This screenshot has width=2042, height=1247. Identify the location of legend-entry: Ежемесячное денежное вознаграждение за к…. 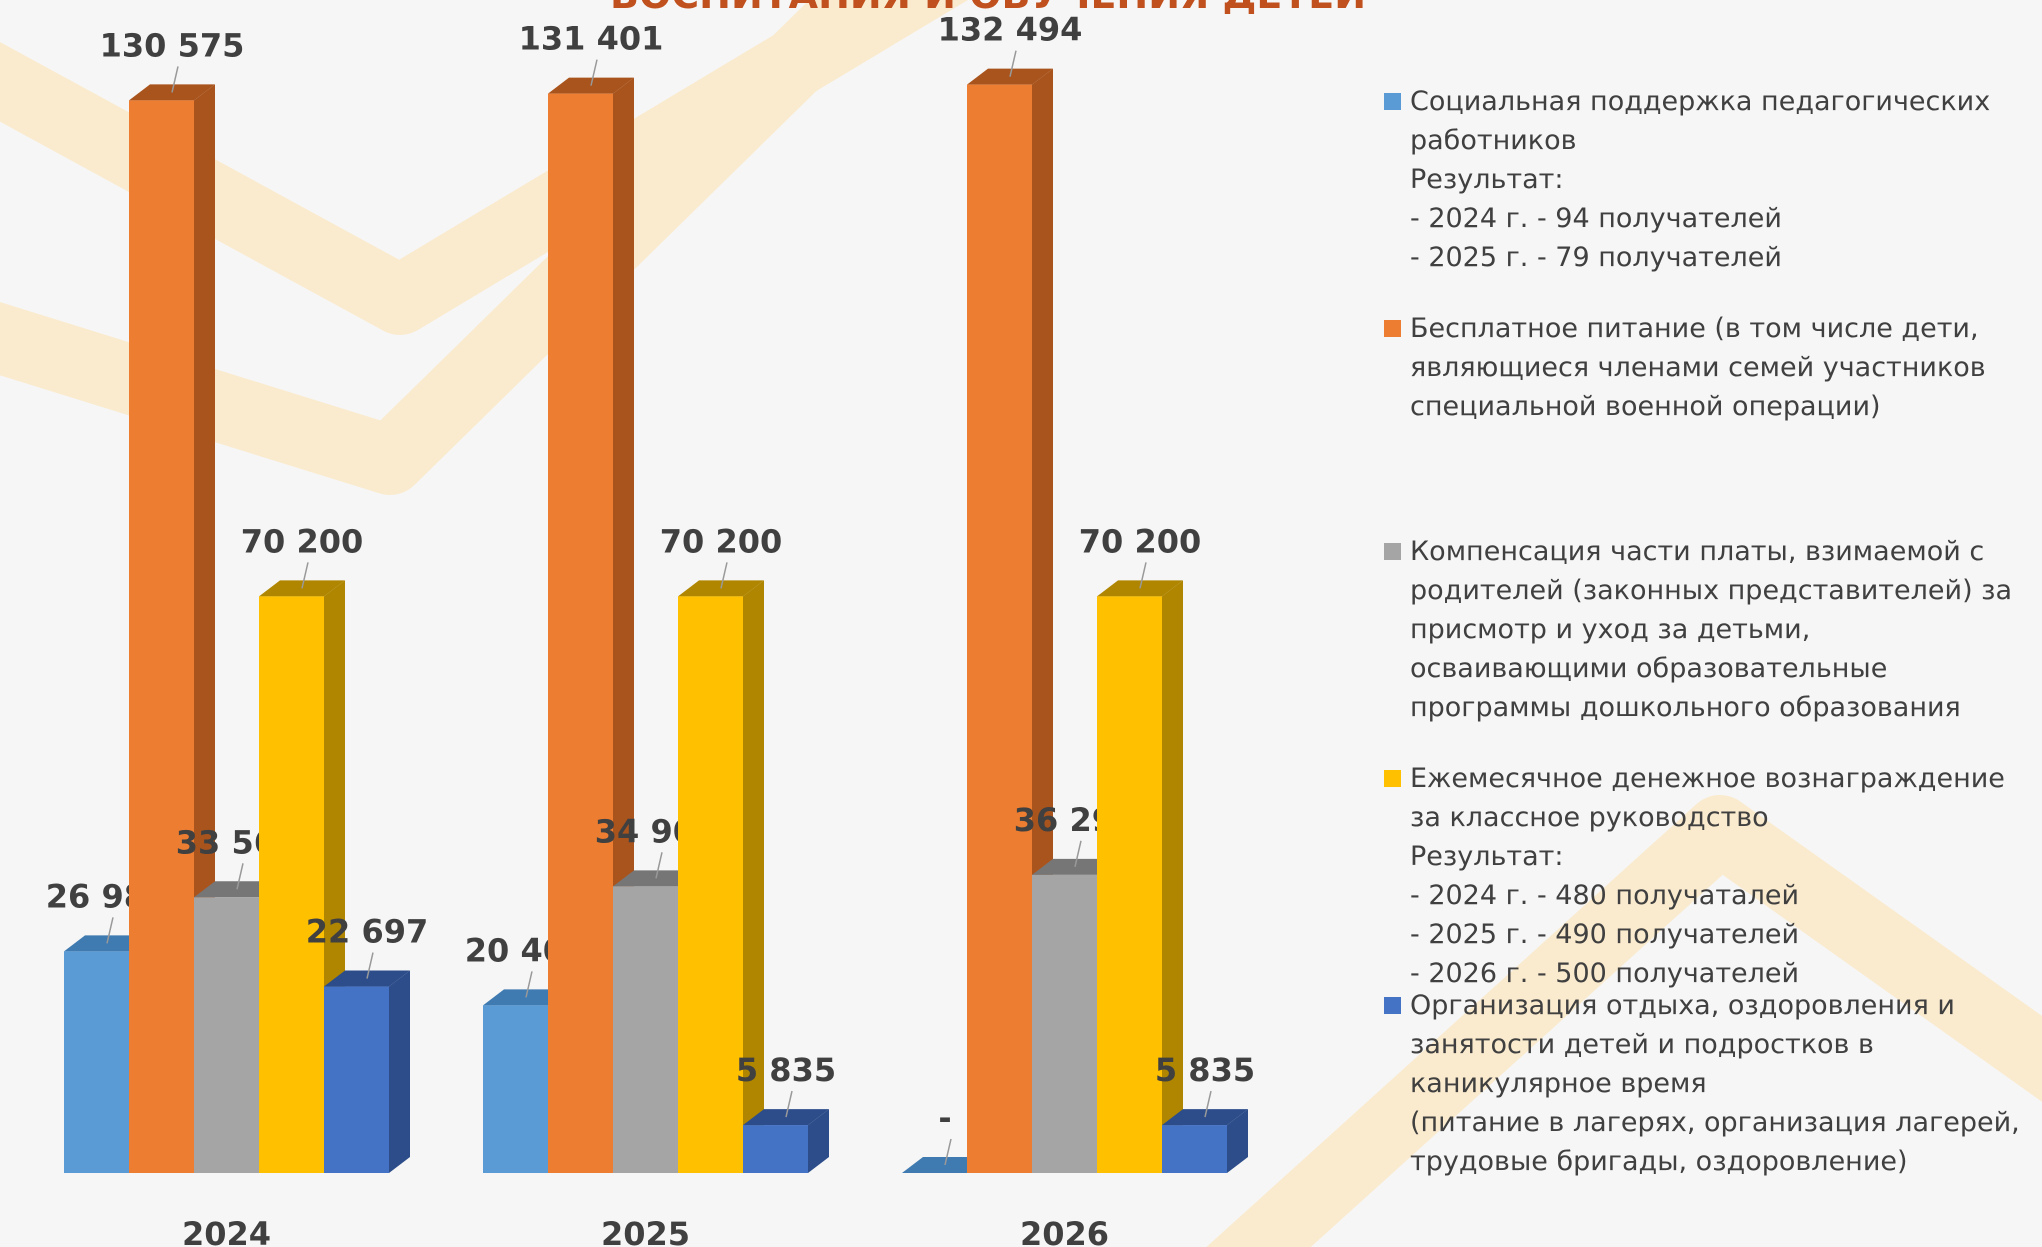
(1709, 876).